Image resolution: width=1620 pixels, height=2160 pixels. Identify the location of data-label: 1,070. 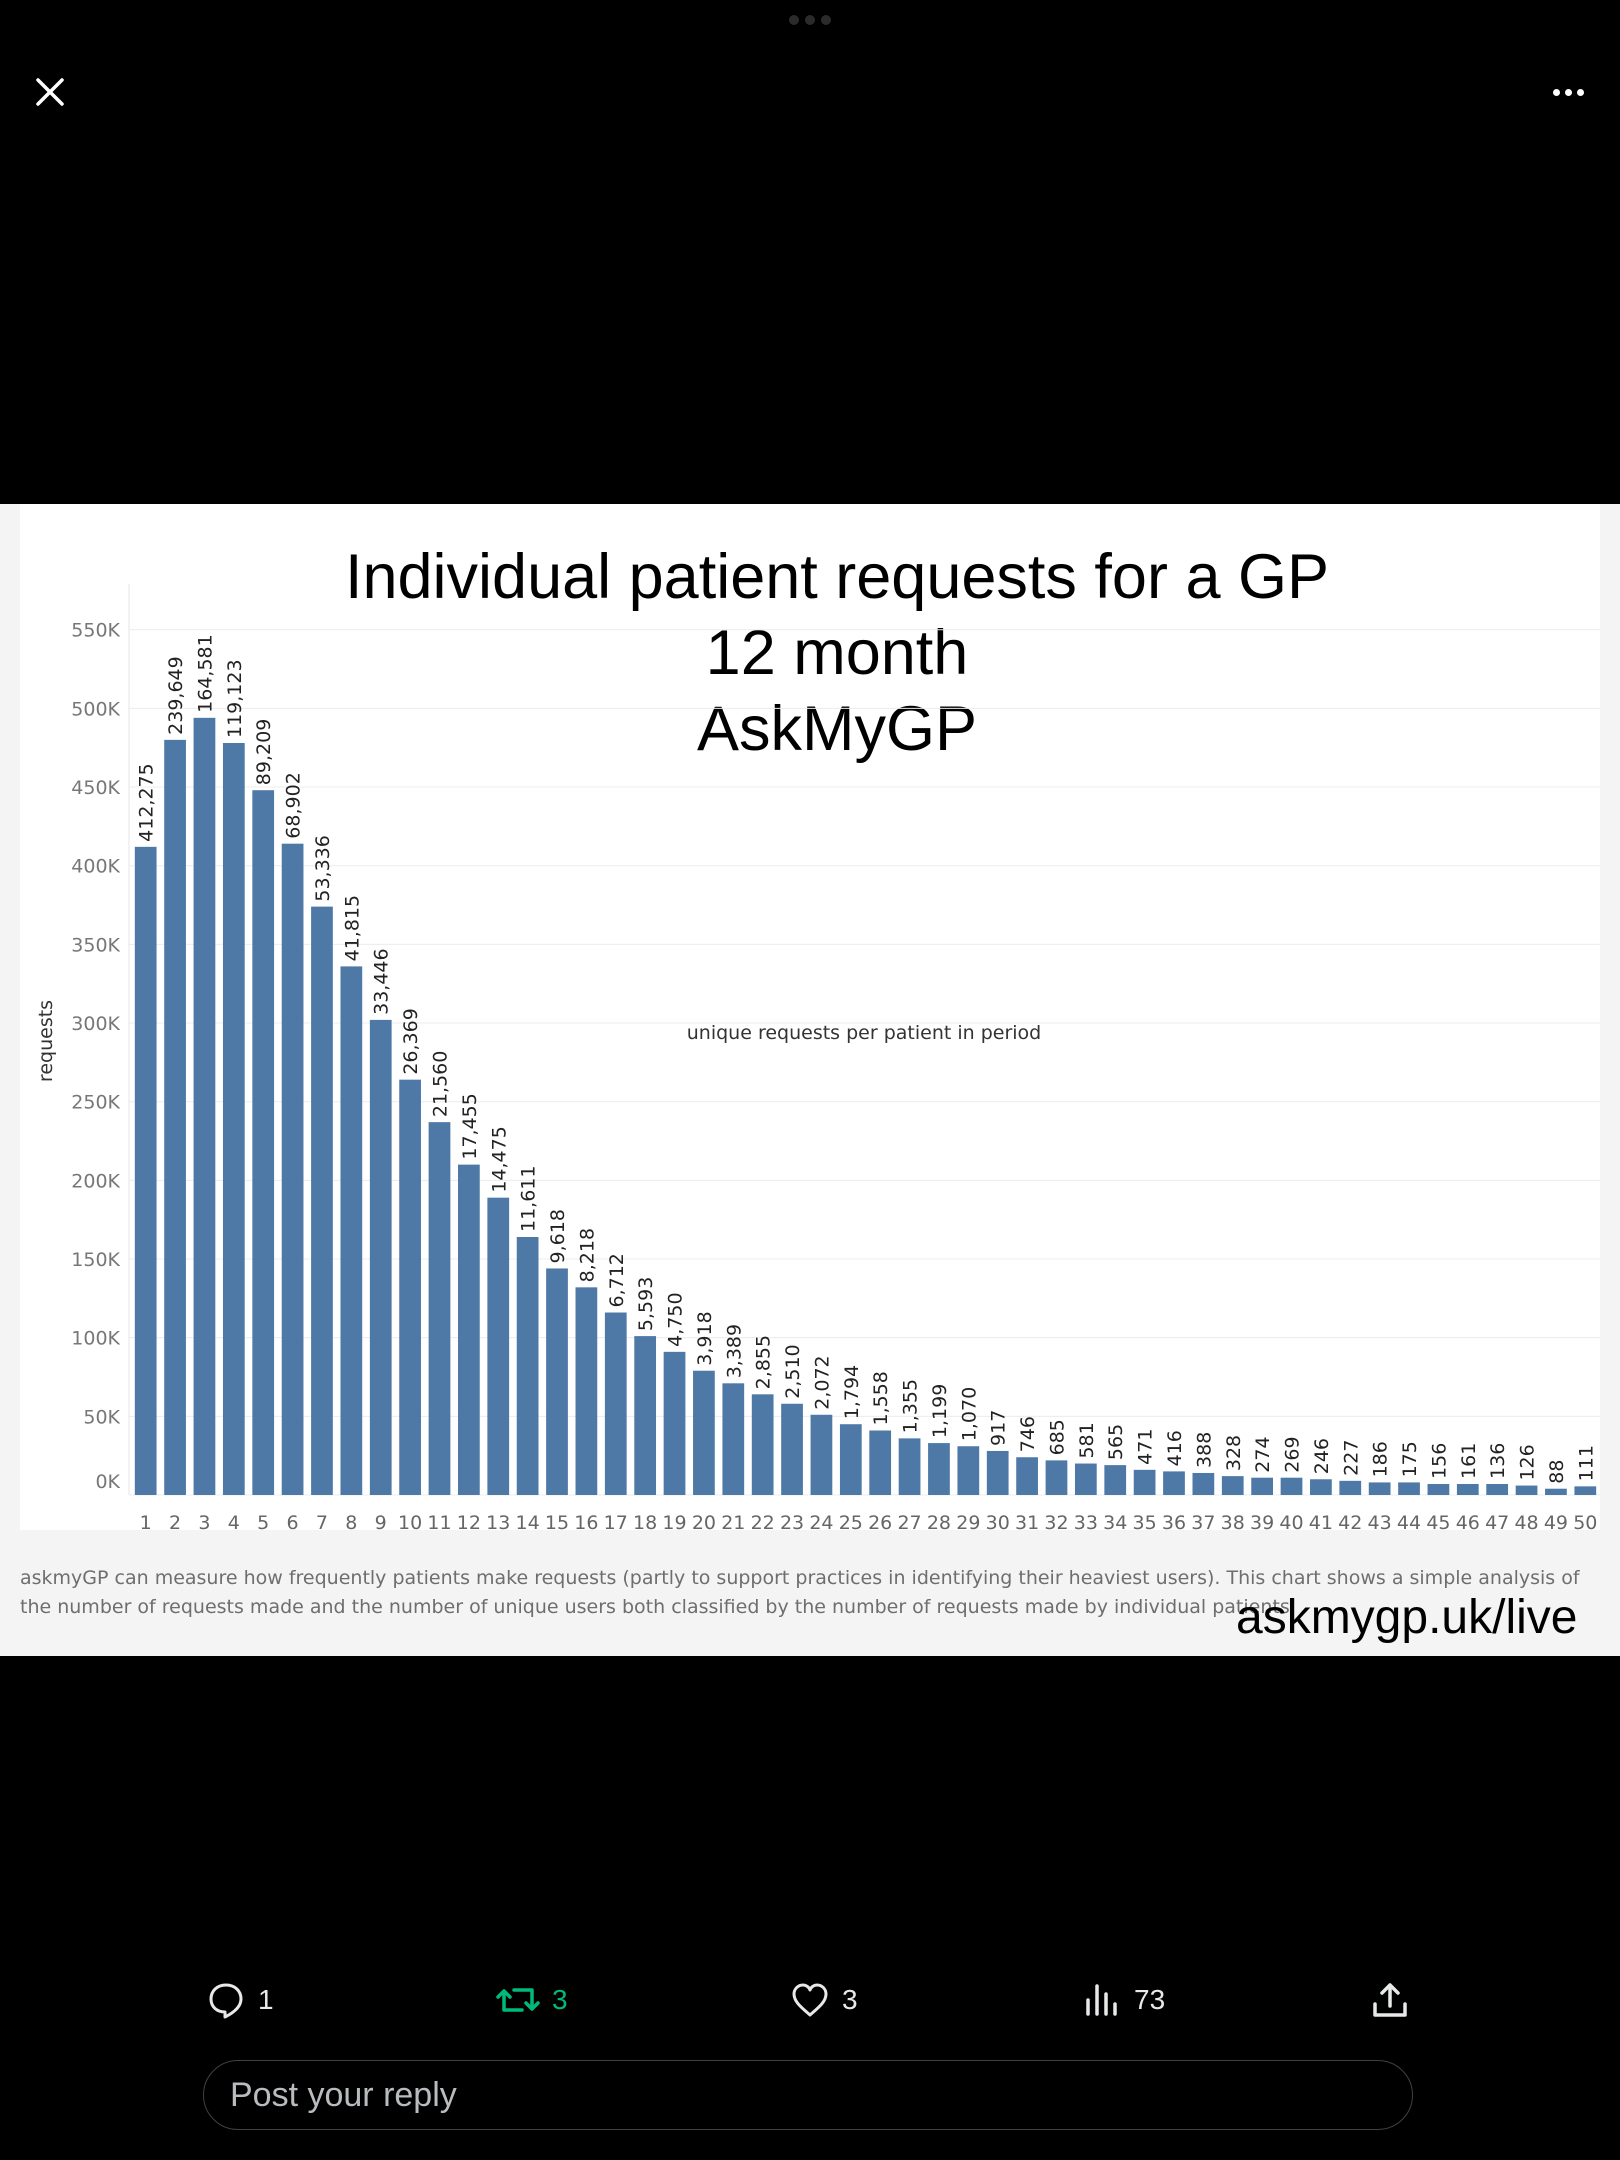
(969, 1414).